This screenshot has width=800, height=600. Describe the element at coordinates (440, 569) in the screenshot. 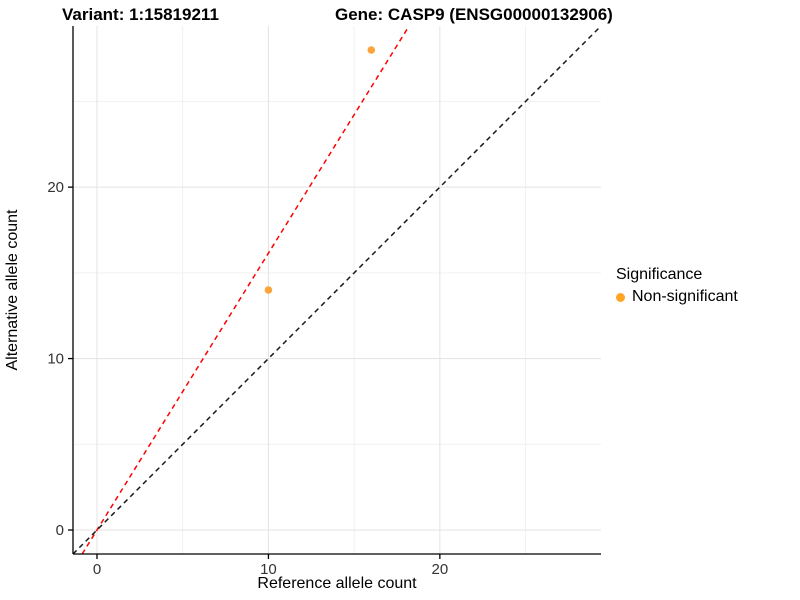

I see `x-tick-label: 20` at that location.